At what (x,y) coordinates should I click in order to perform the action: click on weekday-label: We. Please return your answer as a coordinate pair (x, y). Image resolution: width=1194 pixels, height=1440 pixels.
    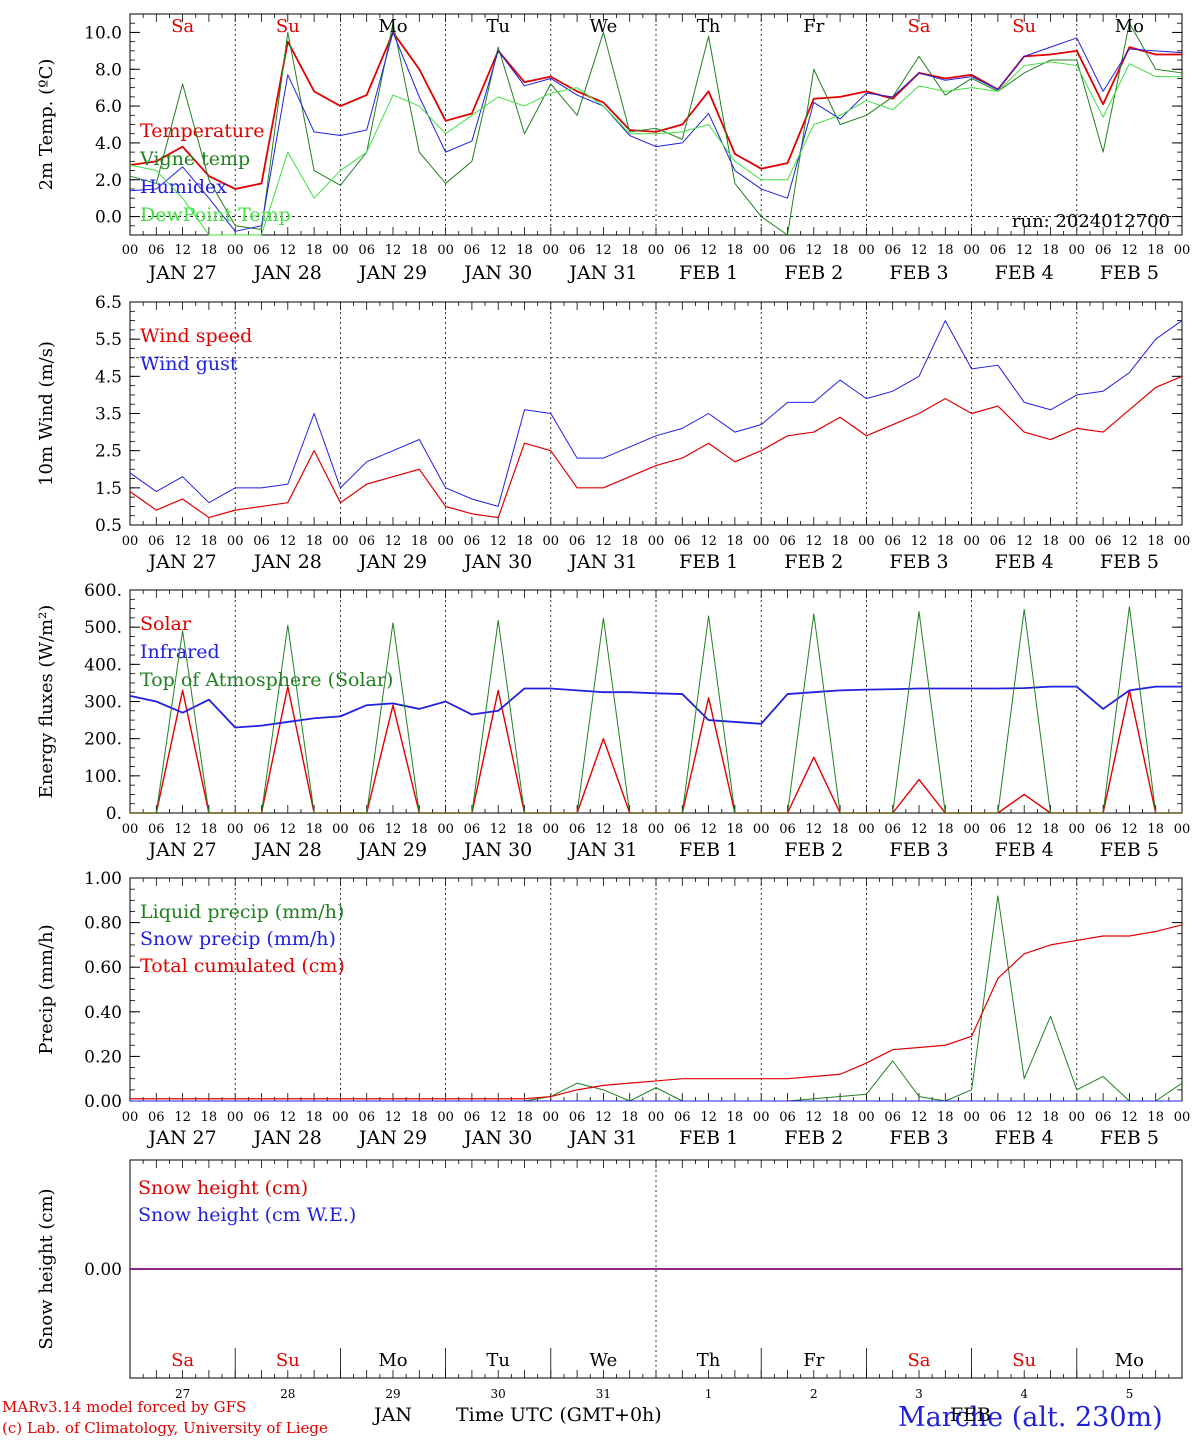
    Looking at the image, I should click on (604, 1360).